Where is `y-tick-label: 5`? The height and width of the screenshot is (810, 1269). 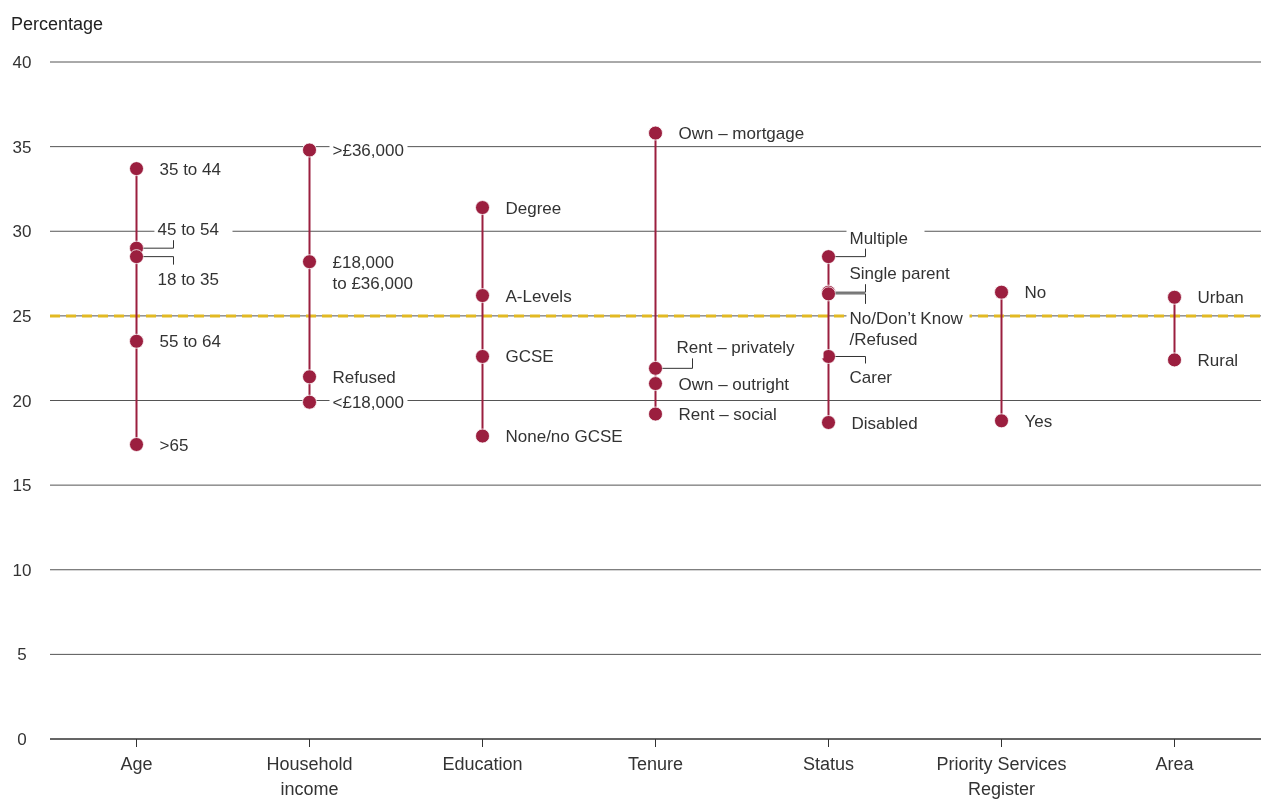 y-tick-label: 5 is located at coordinates (22, 655).